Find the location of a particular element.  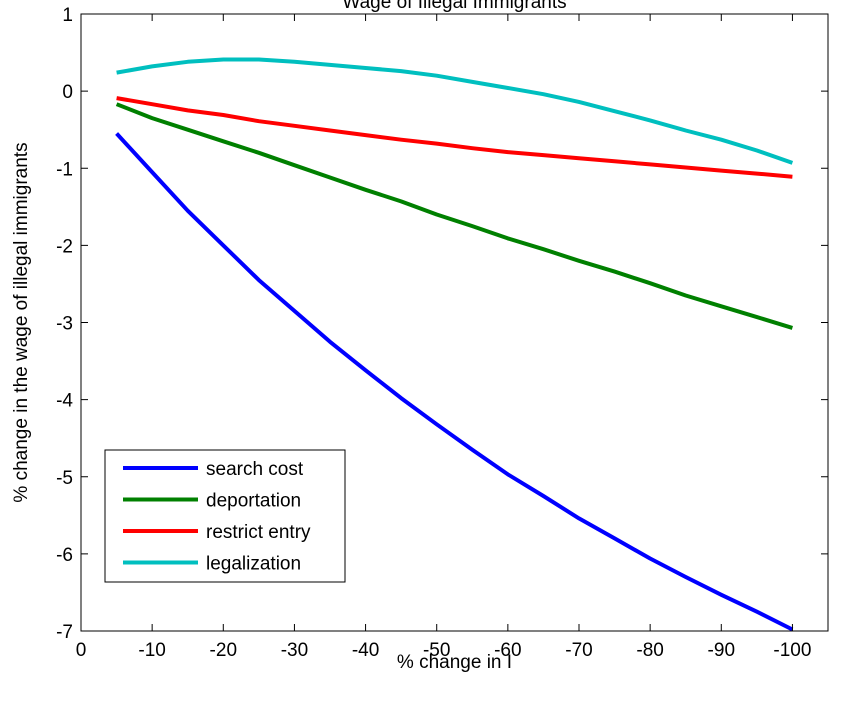

y-tick-label: -2 is located at coordinates (64, 246).